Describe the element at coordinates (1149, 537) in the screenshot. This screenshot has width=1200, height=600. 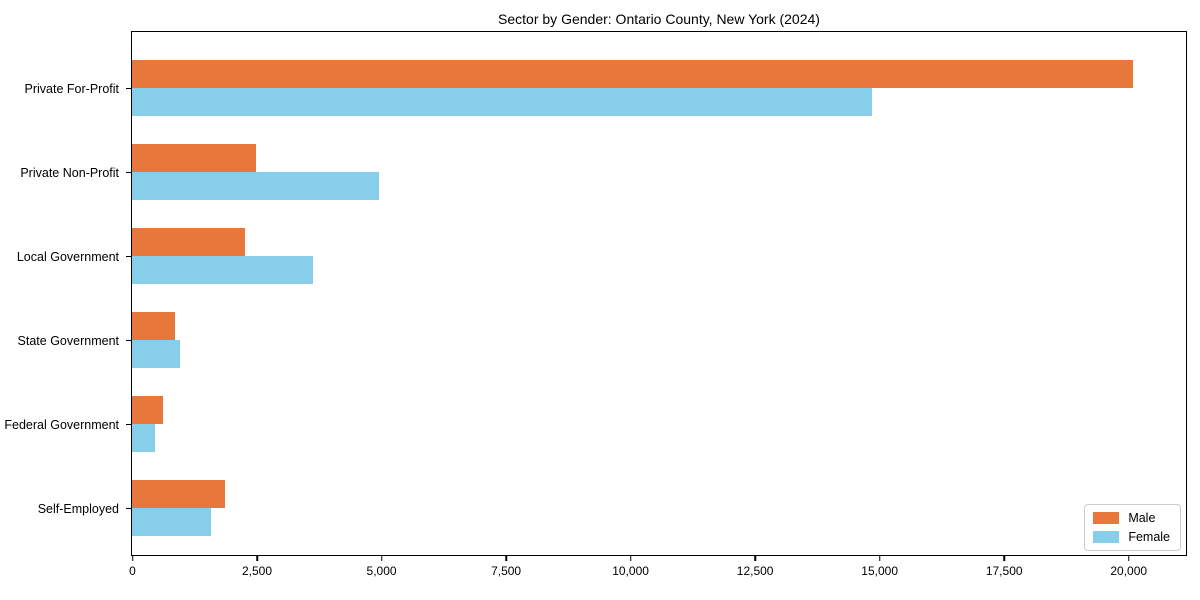
I see `legend-label-female: Female` at that location.